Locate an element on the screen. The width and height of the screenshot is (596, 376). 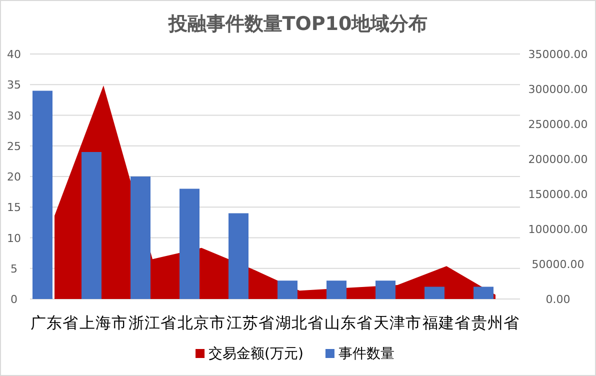
x-tick-label: 上海市 is located at coordinates (104, 323).